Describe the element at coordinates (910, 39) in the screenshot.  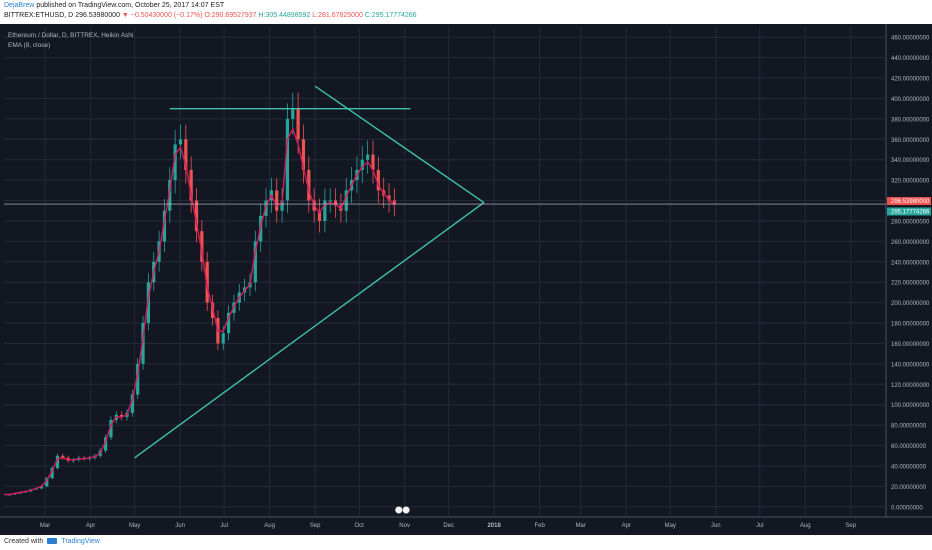
I see `y-tick-label: 460.00000000` at that location.